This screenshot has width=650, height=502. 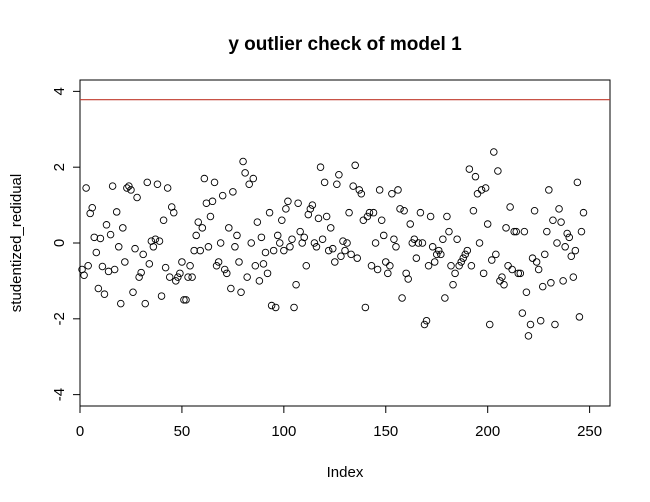 I want to click on x-axis-label: Index, so click(x=345, y=472).